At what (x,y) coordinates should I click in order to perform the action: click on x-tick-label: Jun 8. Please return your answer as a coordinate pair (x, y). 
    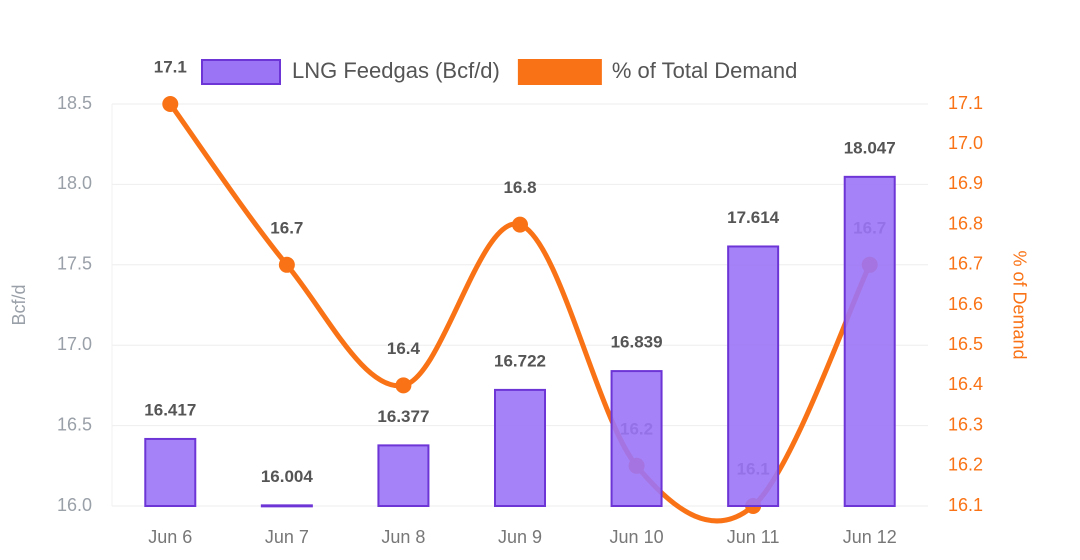
    Looking at the image, I should click on (403, 537).